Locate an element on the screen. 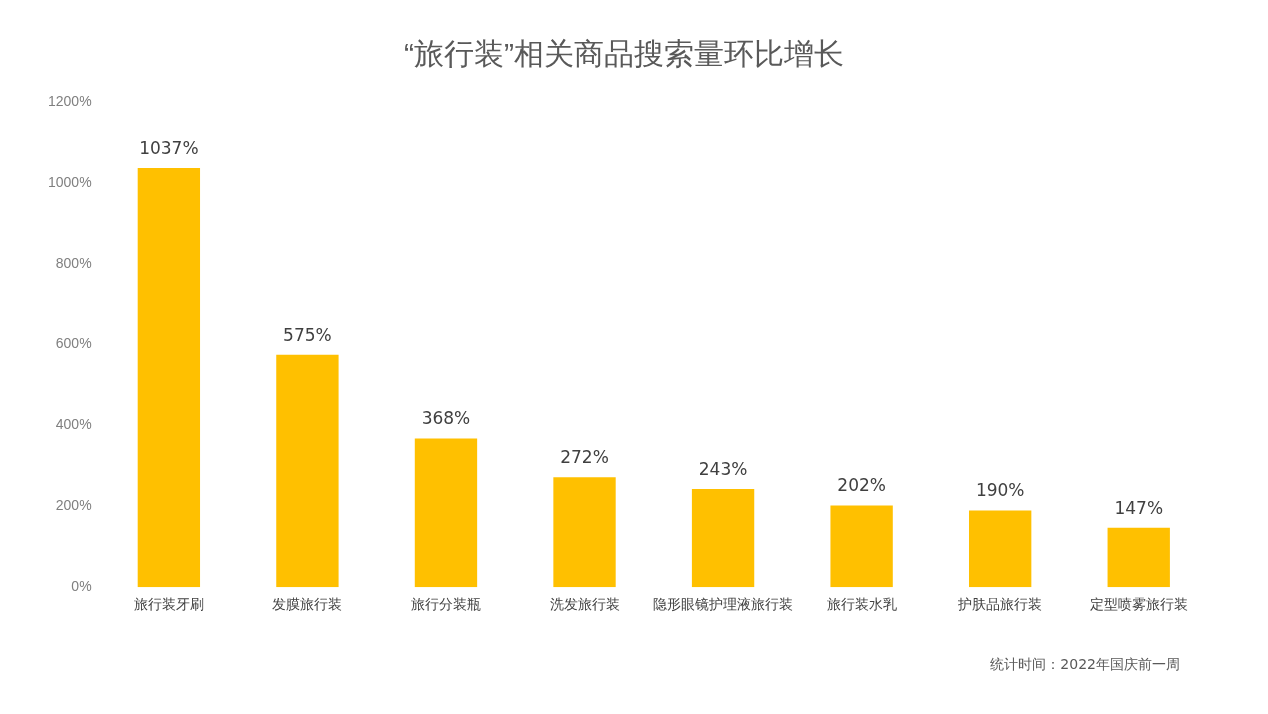  data-label: 147% is located at coordinates (1139, 507).